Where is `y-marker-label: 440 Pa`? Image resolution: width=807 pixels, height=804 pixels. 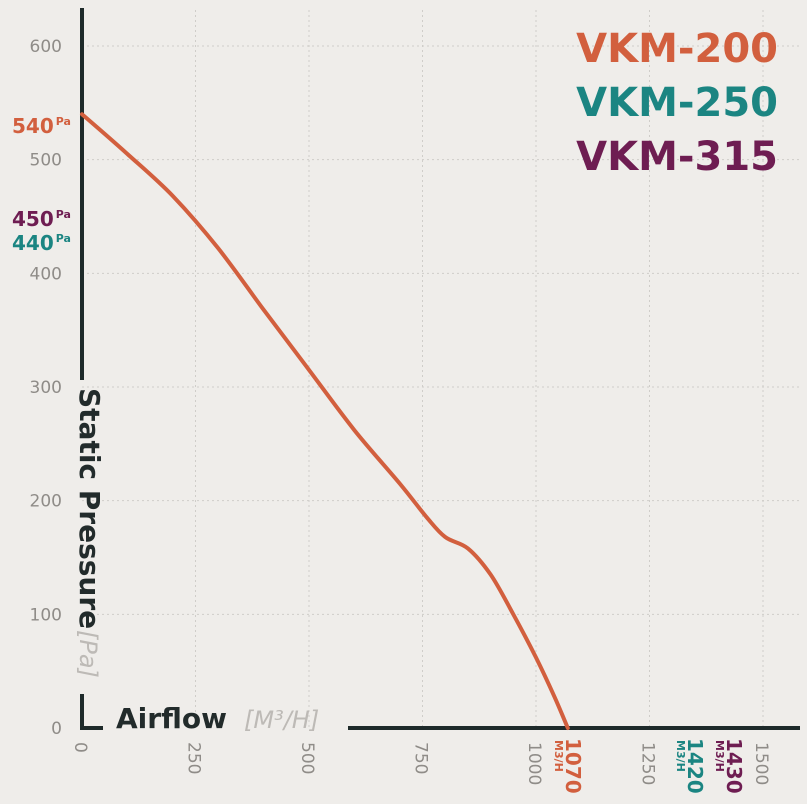 y-marker-label: 440 Pa is located at coordinates (41, 243).